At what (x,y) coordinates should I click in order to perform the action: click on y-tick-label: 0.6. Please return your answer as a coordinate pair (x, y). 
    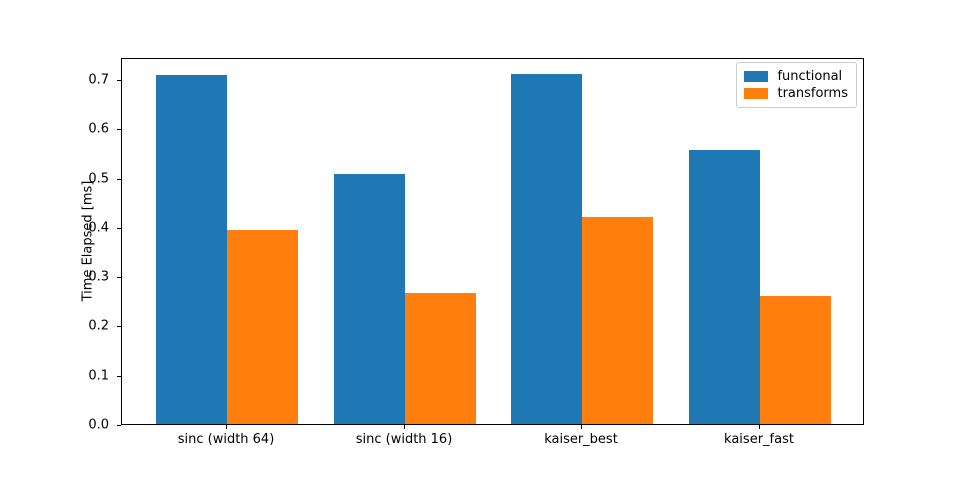
    Looking at the image, I should click on (98, 129).